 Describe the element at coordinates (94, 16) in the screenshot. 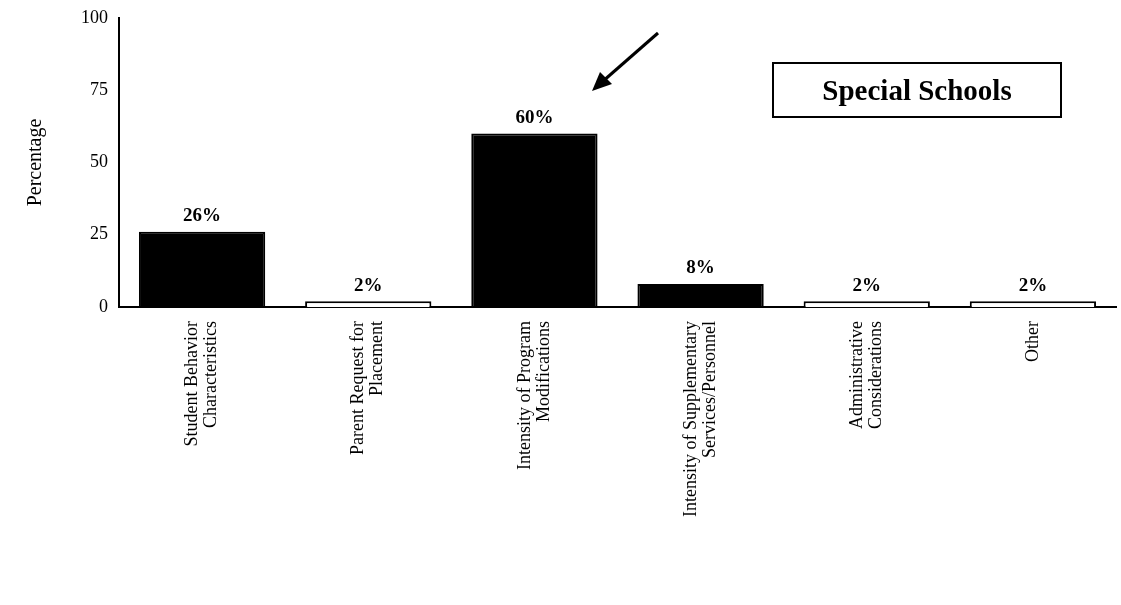

I see `y-tick-label: 100` at that location.